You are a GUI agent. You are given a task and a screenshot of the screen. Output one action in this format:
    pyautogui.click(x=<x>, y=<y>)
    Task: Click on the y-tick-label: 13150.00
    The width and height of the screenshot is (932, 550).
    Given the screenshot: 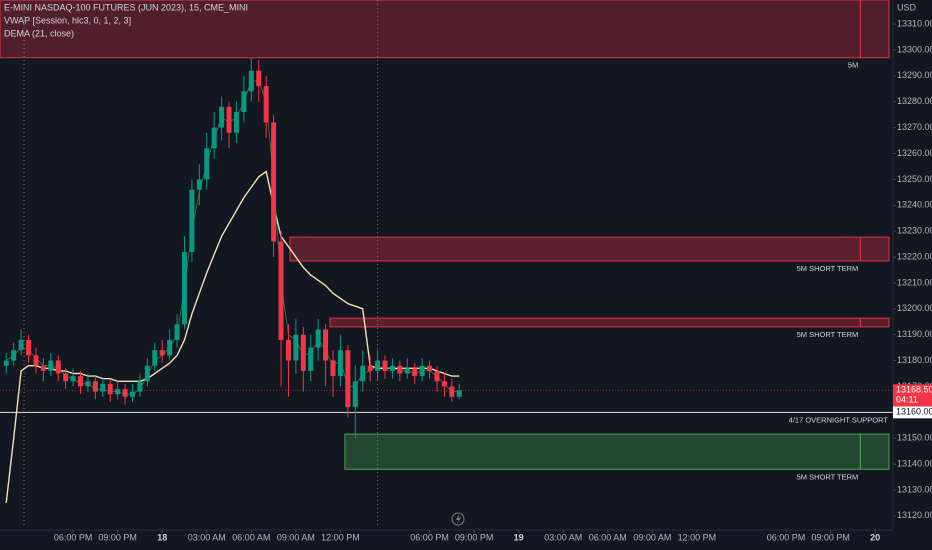 What is the action you would take?
    pyautogui.click(x=914, y=438)
    